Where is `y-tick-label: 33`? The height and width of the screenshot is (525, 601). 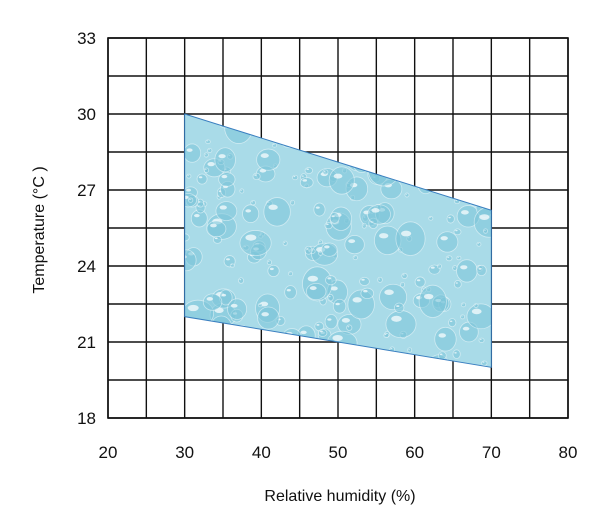 y-tick-label: 33 is located at coordinates (86, 38).